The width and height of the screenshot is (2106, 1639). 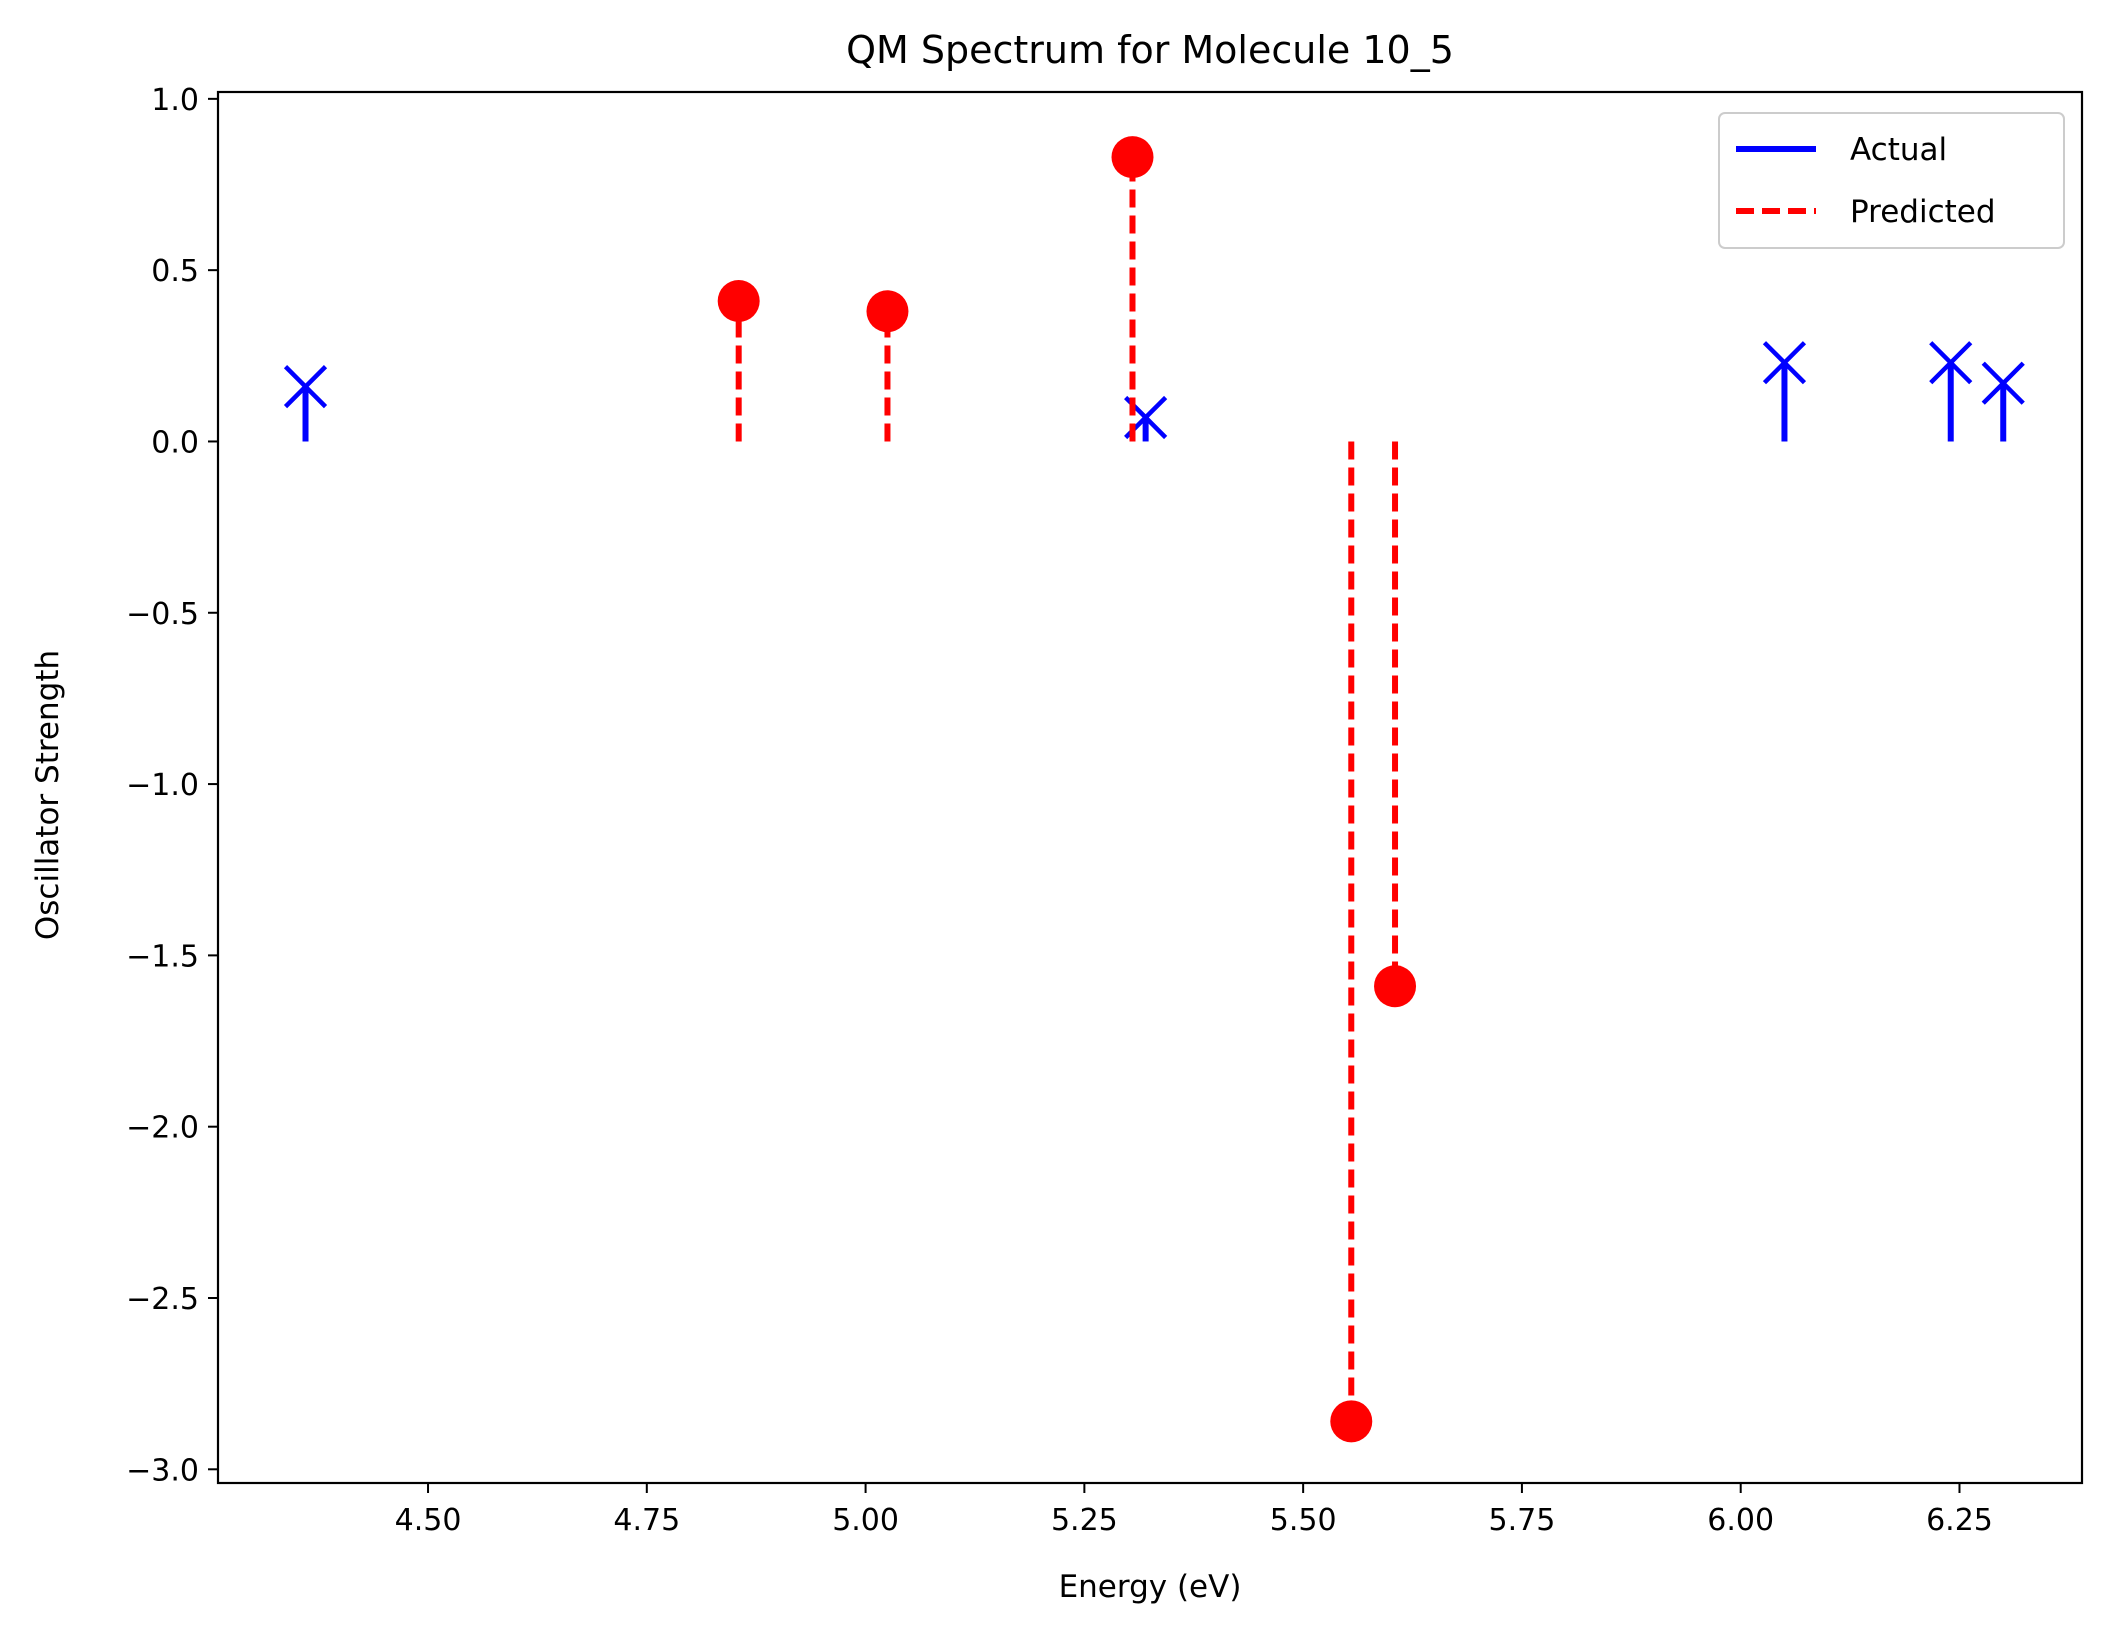 I want to click on y-tick-label: −2.0, so click(x=162, y=1128).